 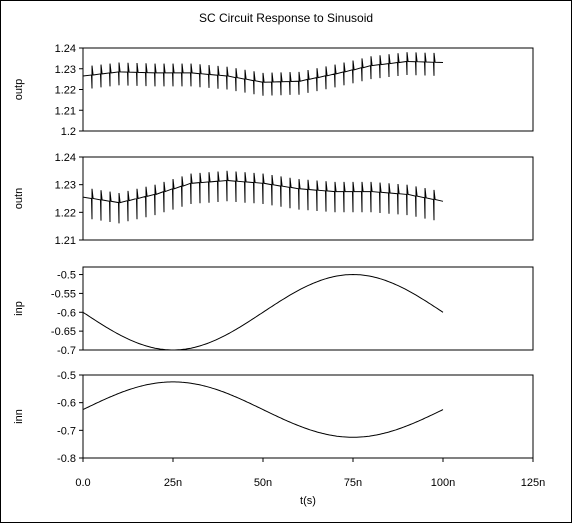 I want to click on y-tick-label-outp: 1.24, so click(x=65, y=49).